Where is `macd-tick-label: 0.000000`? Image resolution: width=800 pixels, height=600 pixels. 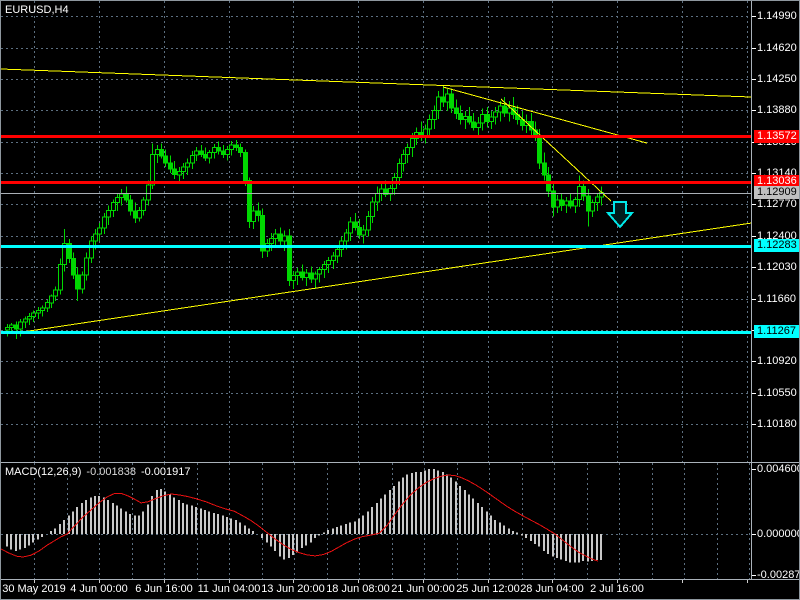
macd-tick-label: 0.000000 is located at coordinates (778, 534).